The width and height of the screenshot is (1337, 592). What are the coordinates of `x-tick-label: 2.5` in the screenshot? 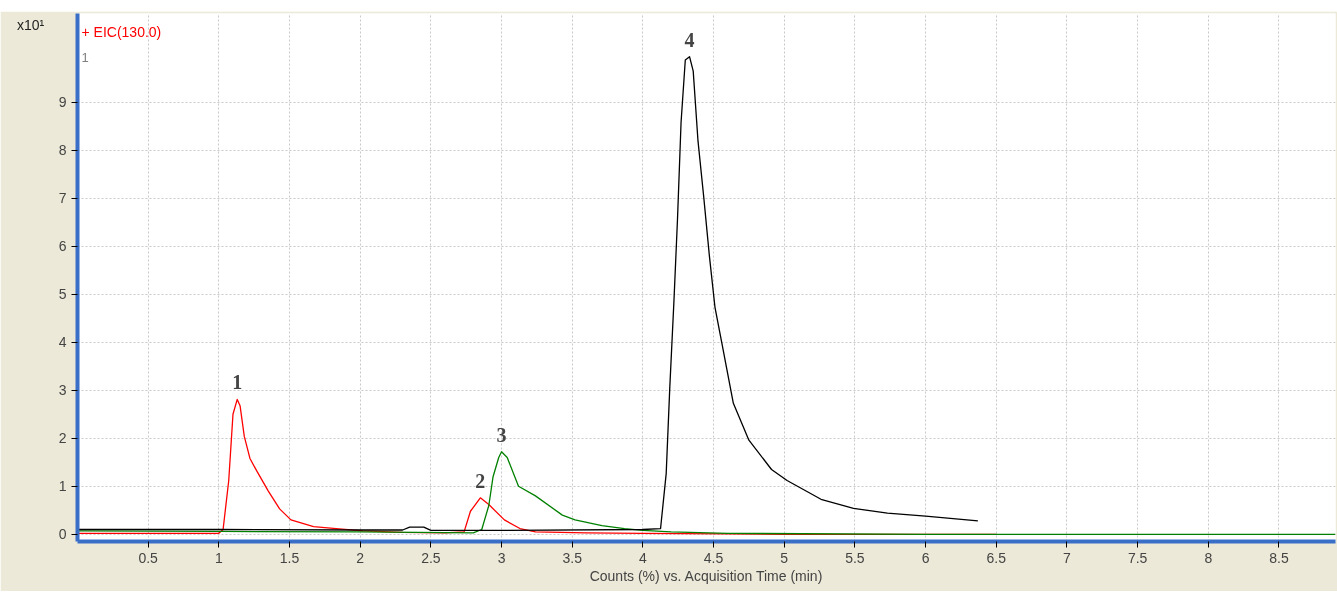 It's located at (431, 557).